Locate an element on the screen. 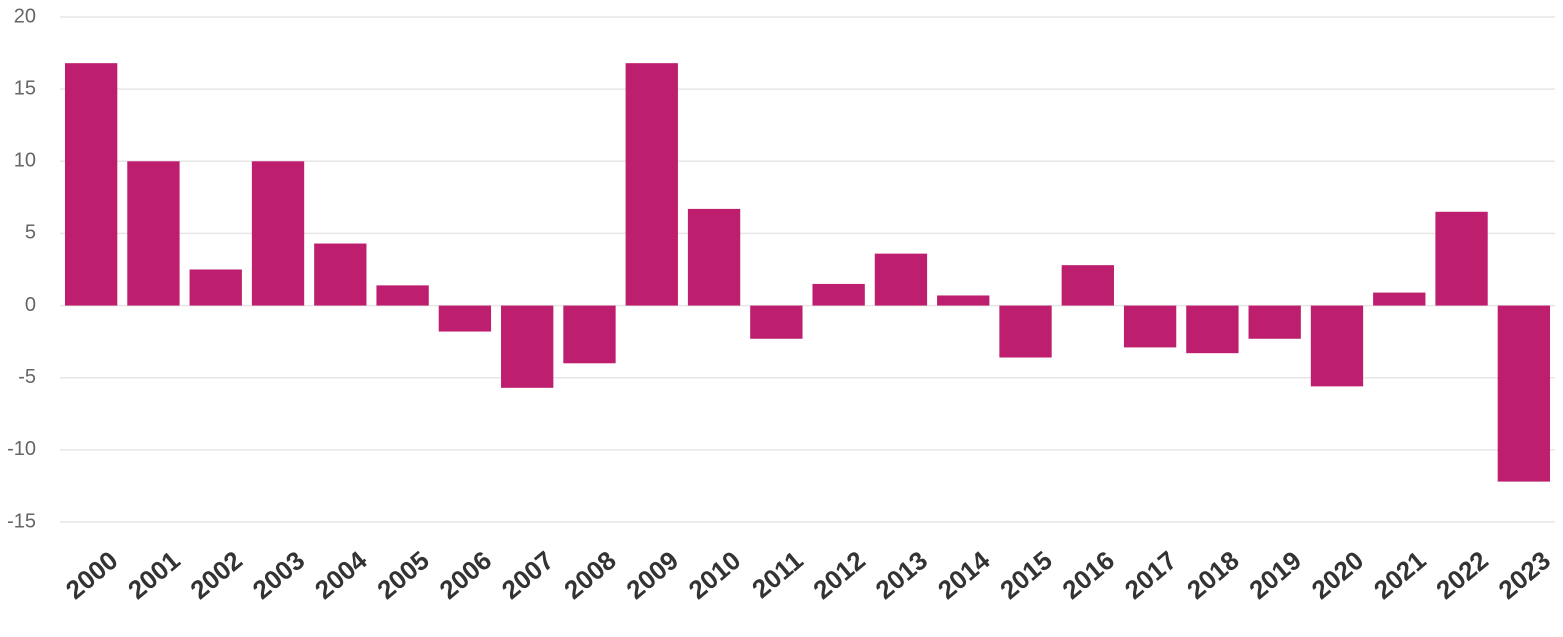 The image size is (1563, 637). y-tick-label: 0 is located at coordinates (30, 305).